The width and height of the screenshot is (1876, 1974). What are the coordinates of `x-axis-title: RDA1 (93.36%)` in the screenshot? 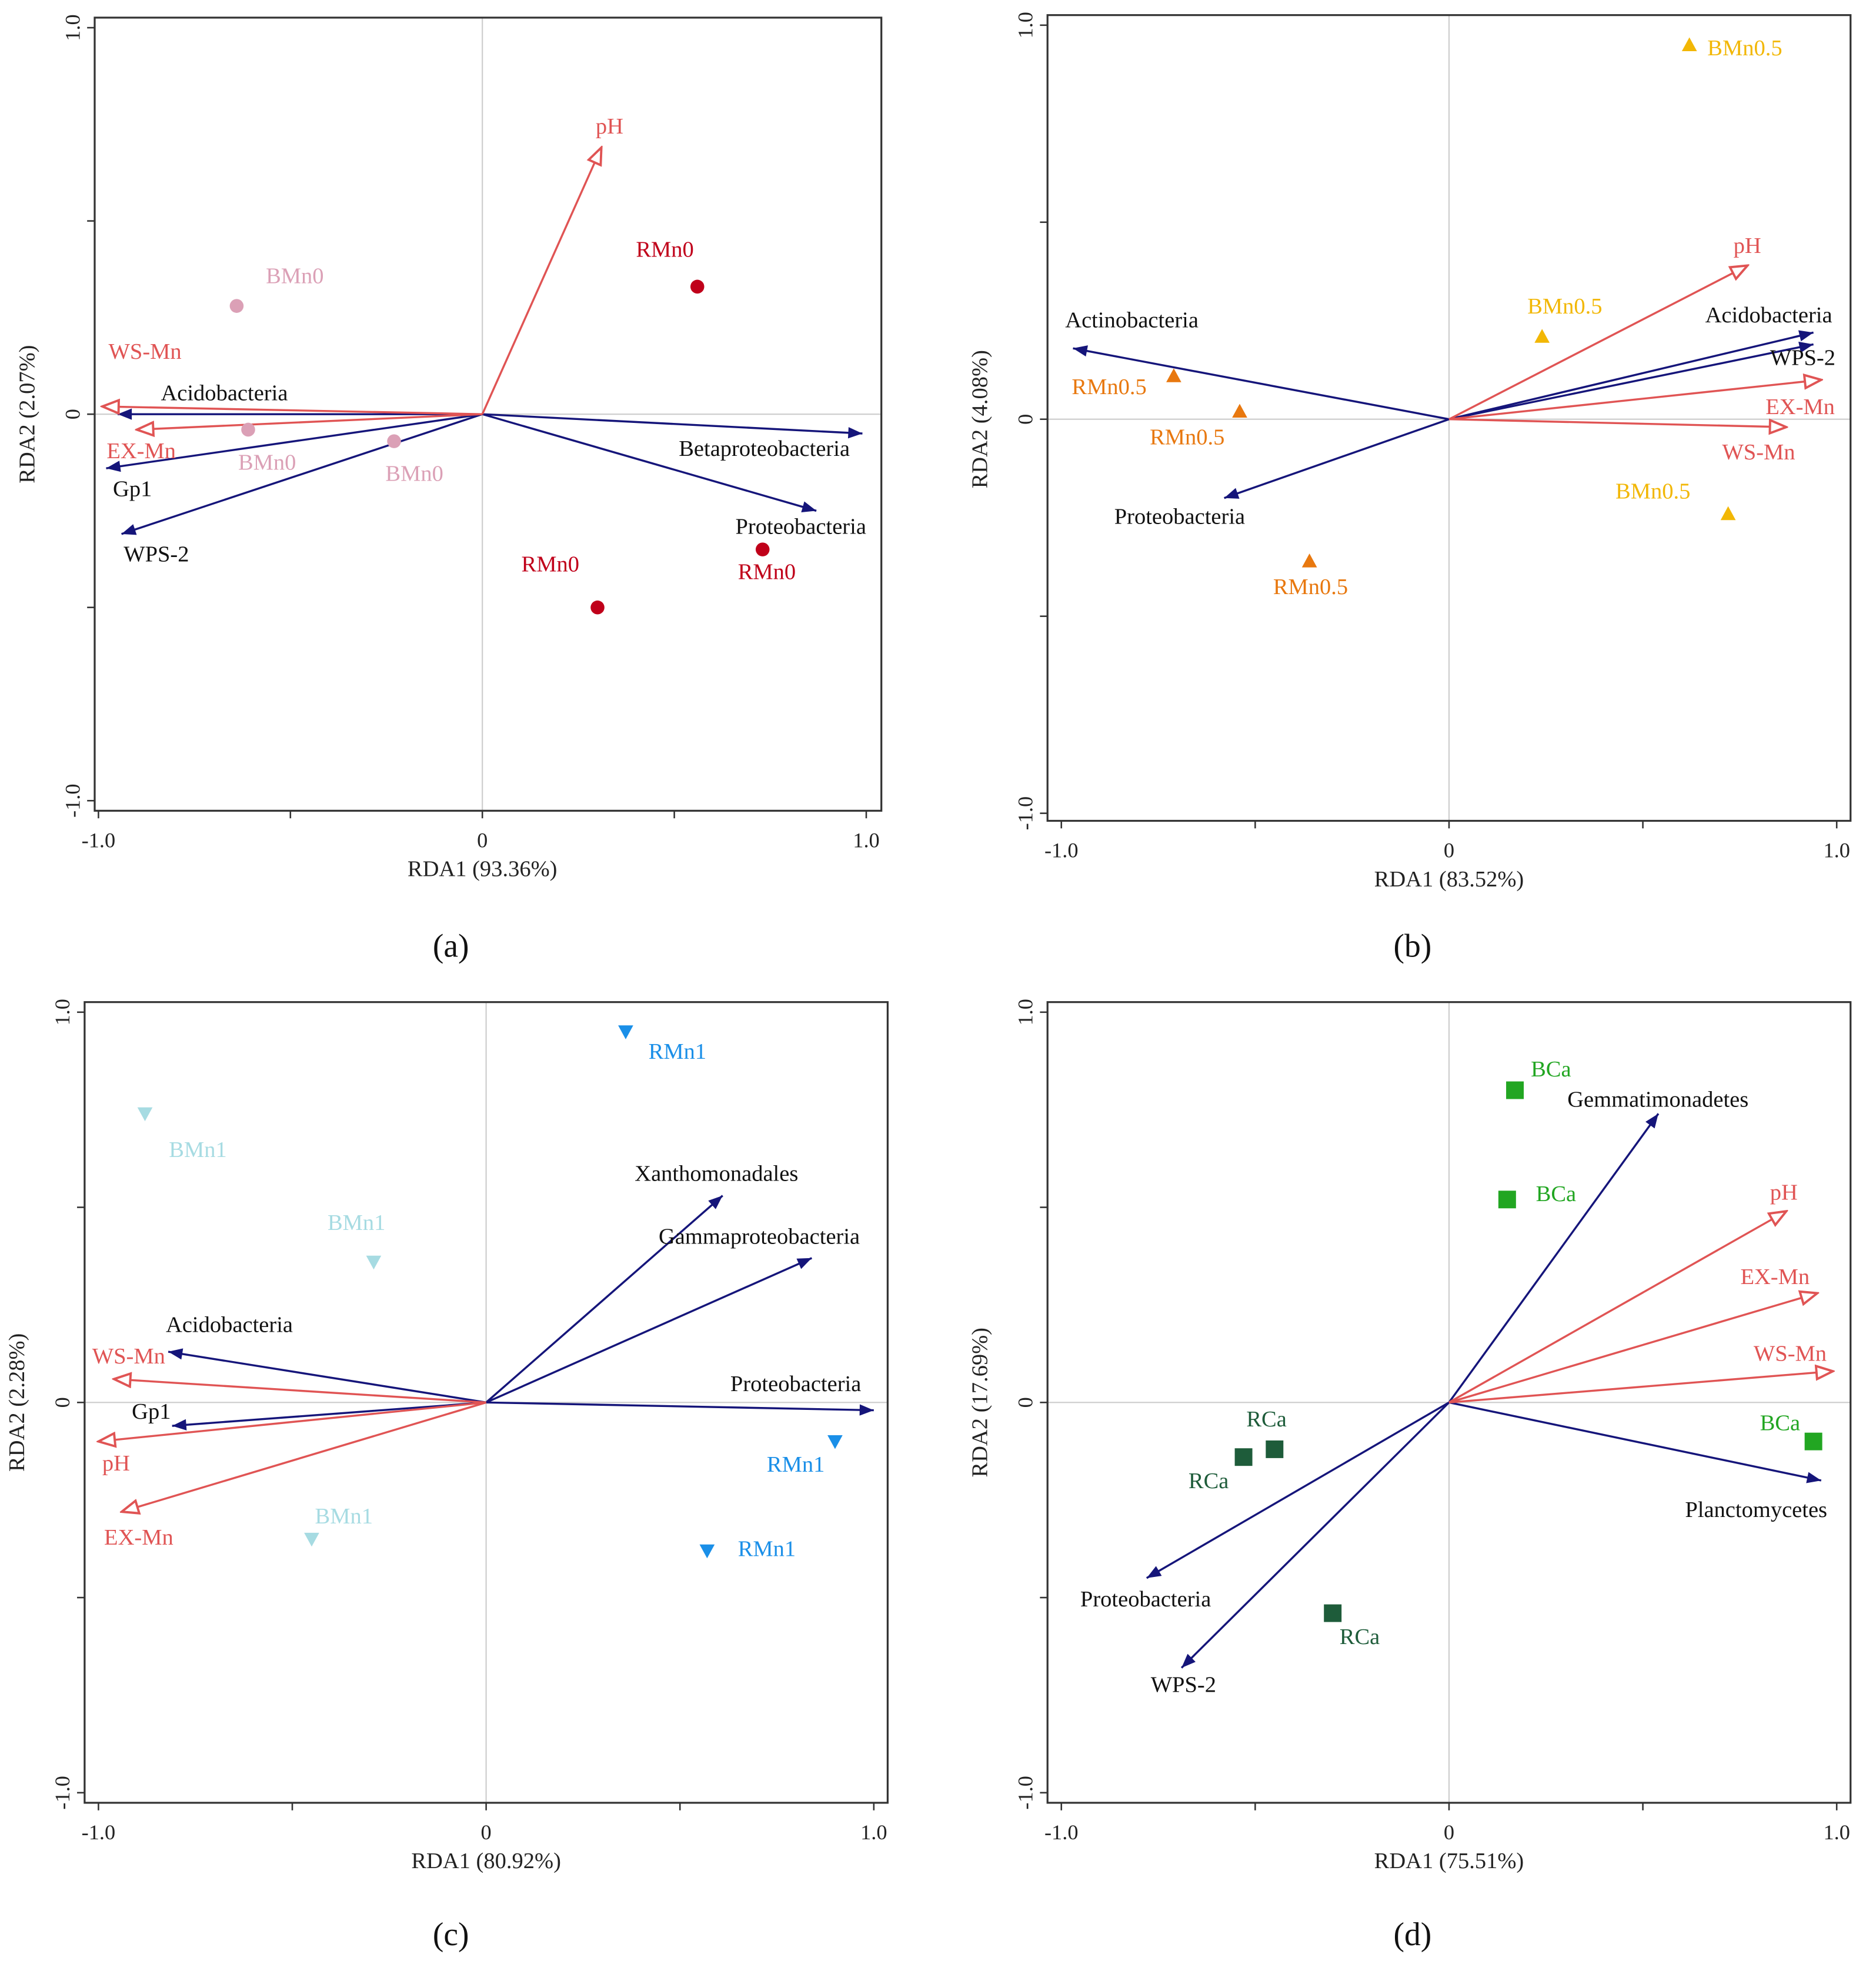 It's located at (483, 870).